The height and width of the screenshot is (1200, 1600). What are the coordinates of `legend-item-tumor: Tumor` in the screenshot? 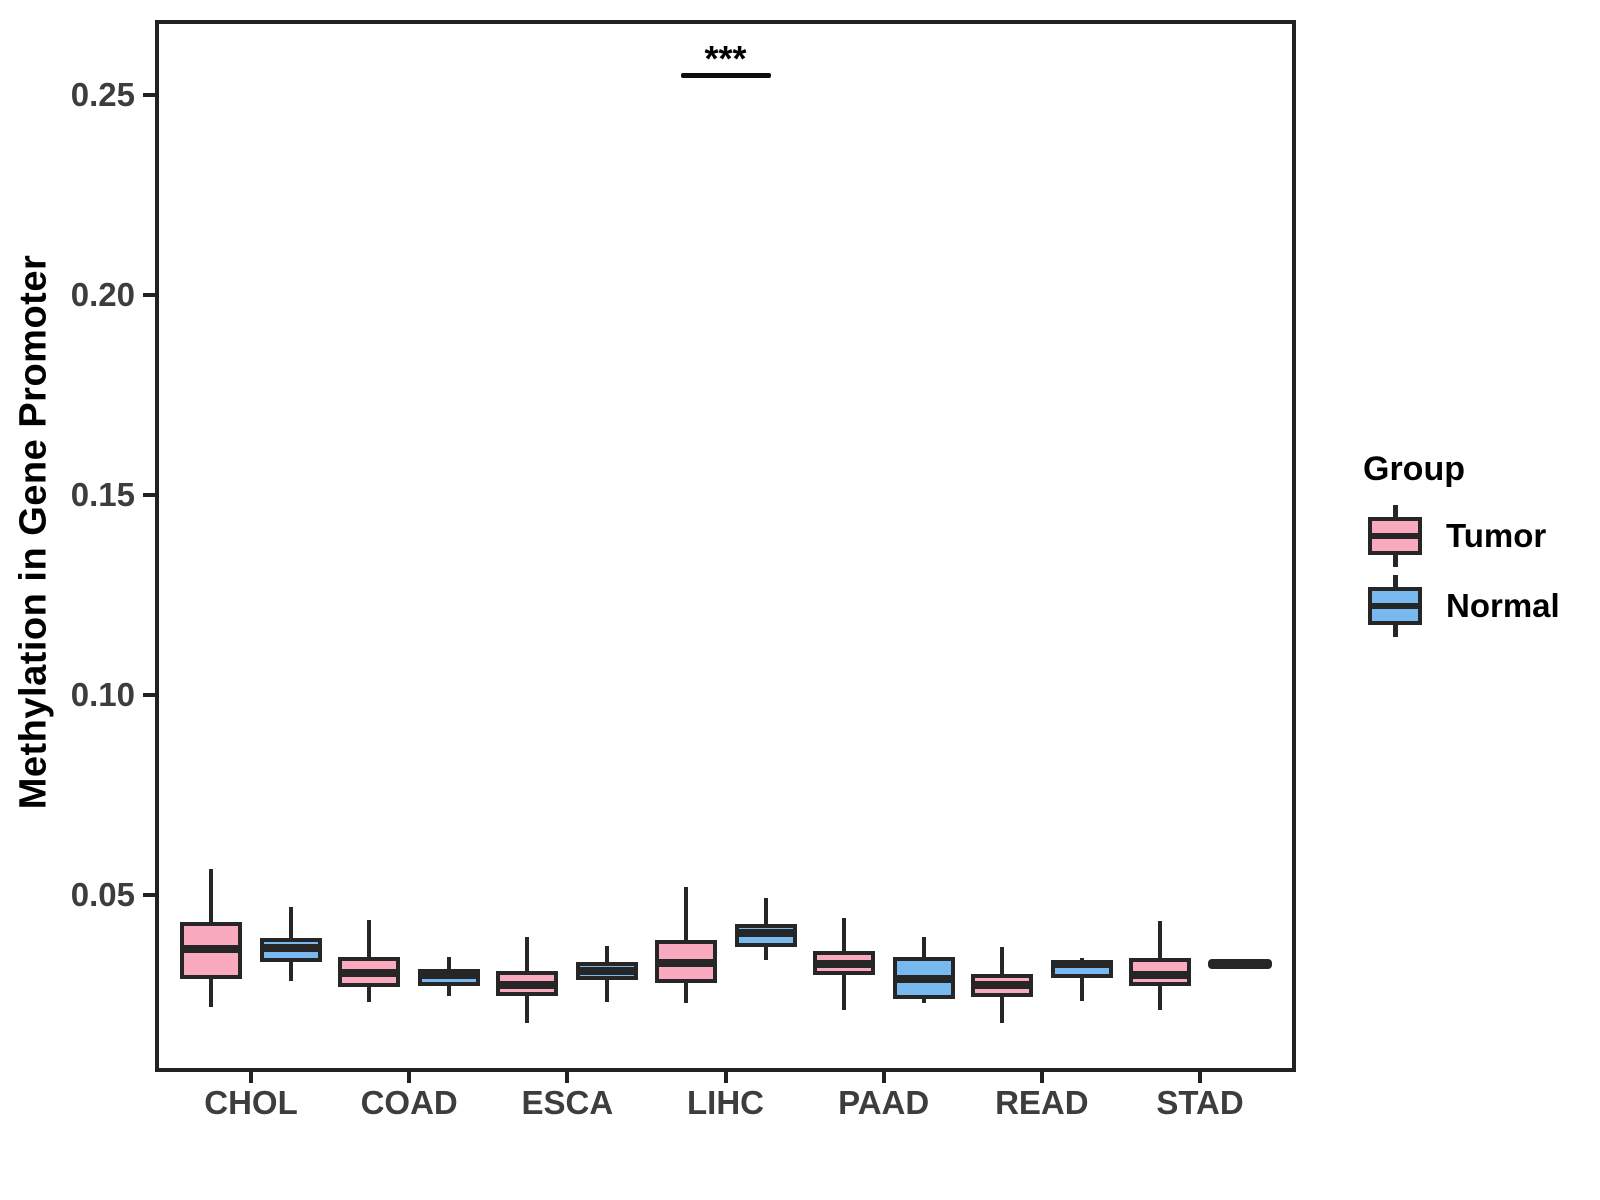 It's located at (1457, 536).